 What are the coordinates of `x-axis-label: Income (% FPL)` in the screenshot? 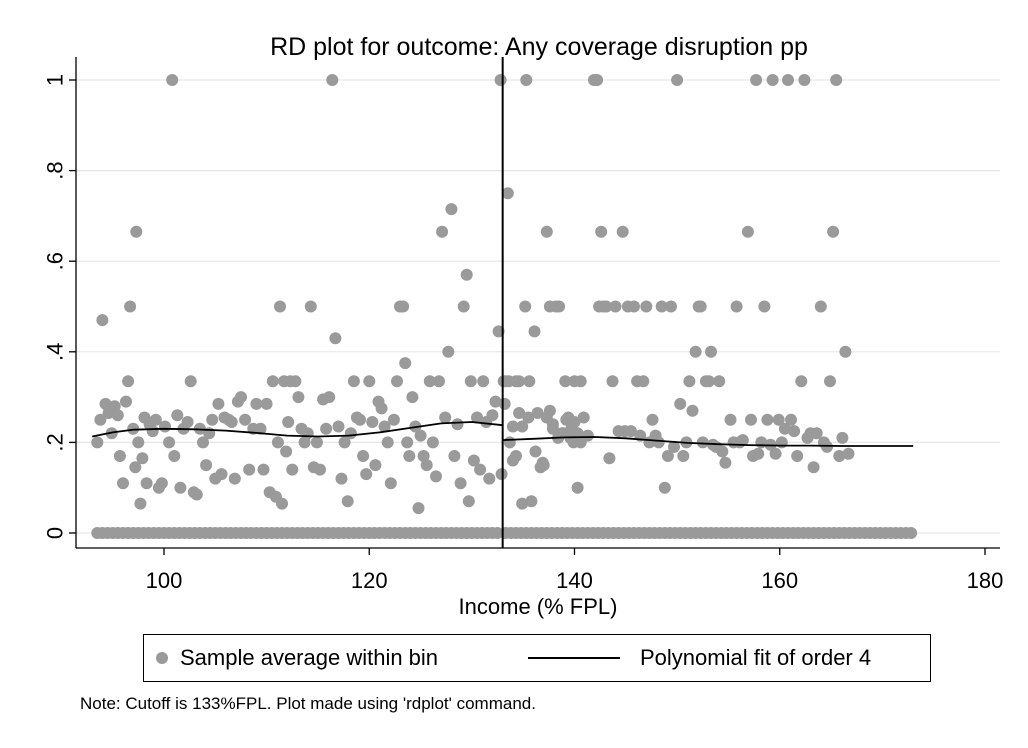 It's located at (538, 606).